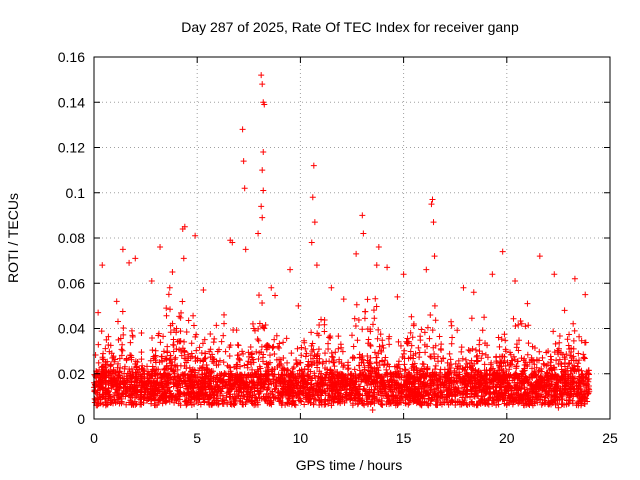 The height and width of the screenshot is (480, 640). I want to click on x-tick-label: 15, so click(404, 438).